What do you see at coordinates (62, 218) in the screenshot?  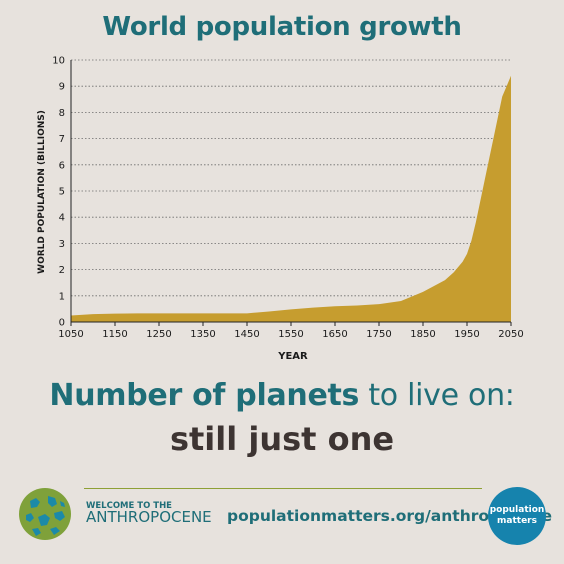 I see `y-tick-4: 4` at bounding box center [62, 218].